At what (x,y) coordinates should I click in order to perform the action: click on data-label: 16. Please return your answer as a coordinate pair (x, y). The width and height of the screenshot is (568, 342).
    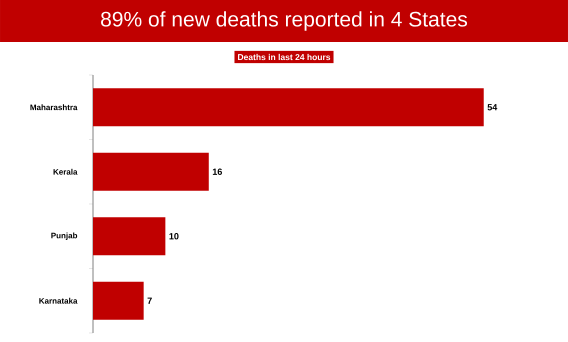
    Looking at the image, I should click on (217, 171).